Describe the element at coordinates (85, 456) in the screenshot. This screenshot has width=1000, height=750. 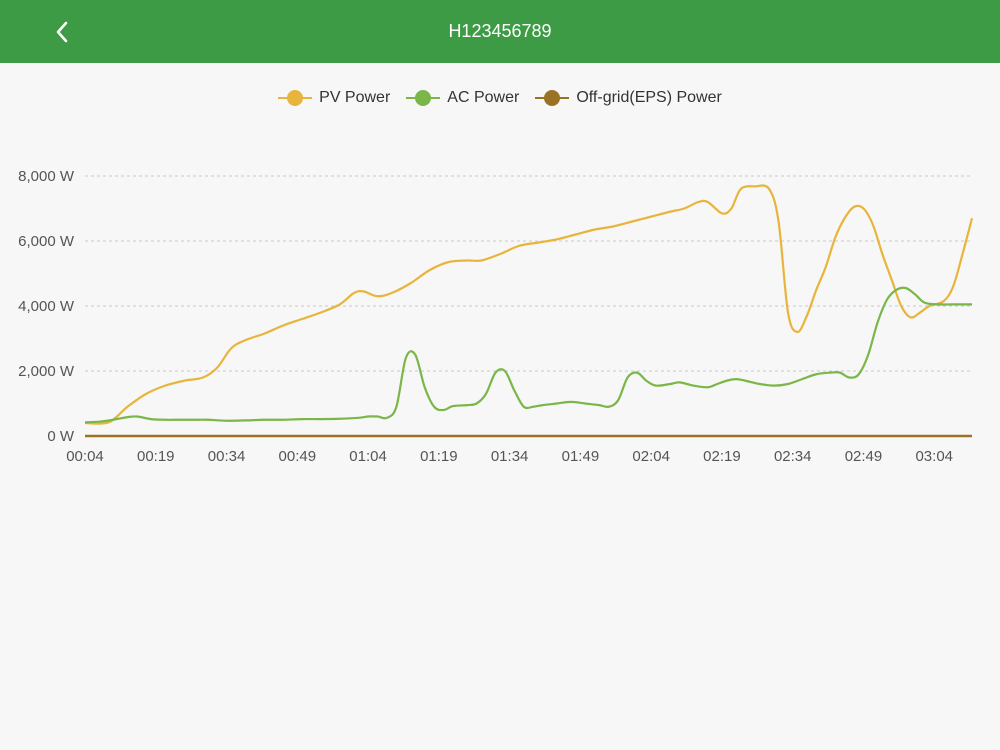
I see `x-tick-label: 00:04` at that location.